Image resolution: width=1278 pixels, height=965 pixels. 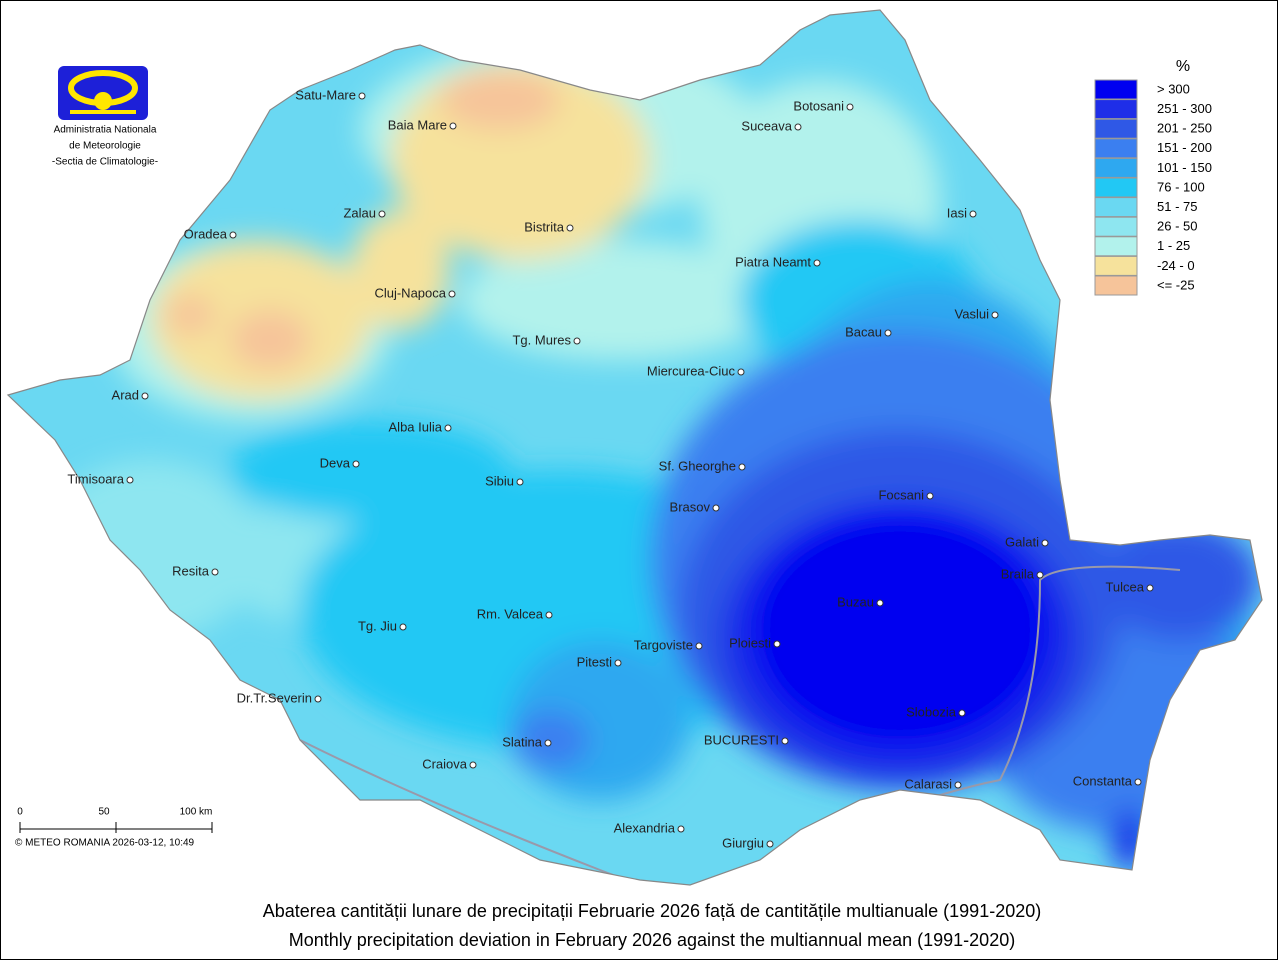 What do you see at coordinates (750, 642) in the screenshot?
I see `city-label: Ploiesti` at bounding box center [750, 642].